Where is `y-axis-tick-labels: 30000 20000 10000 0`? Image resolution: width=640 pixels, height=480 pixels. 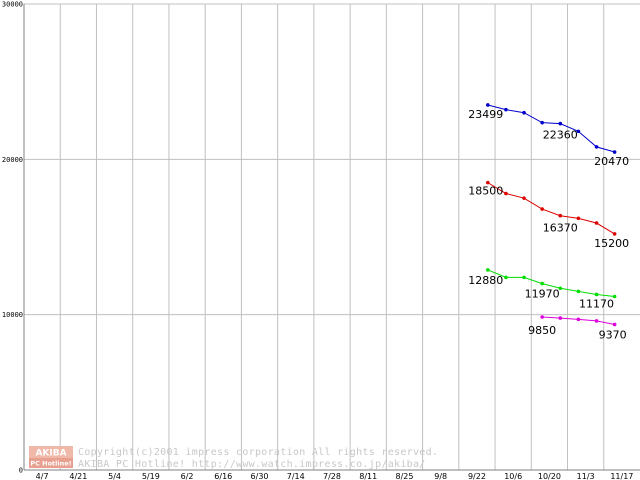
y-axis-tick-labels: 30000 20000 10000 0 is located at coordinates (12, 238).